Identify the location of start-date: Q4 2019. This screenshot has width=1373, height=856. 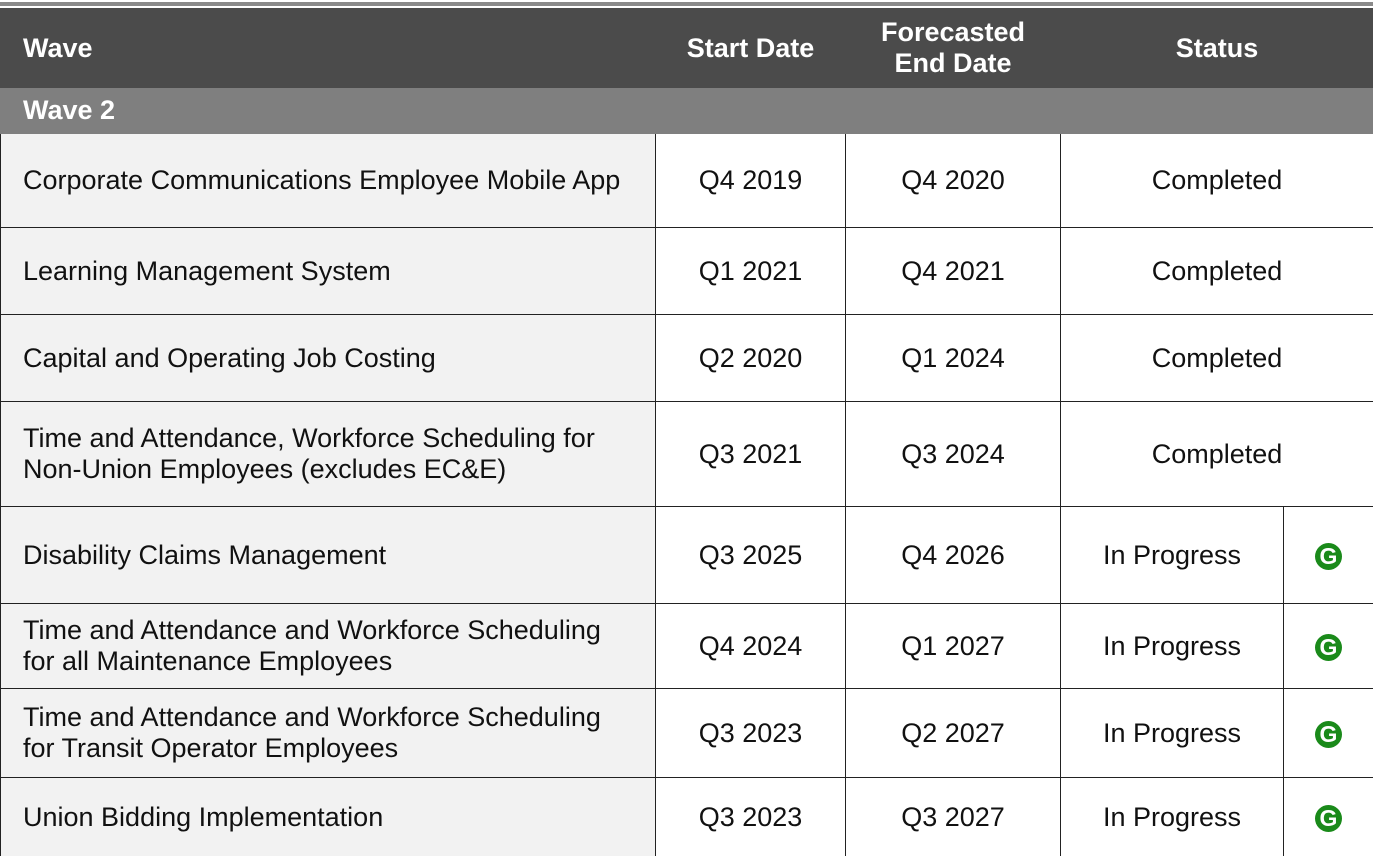
(750, 180).